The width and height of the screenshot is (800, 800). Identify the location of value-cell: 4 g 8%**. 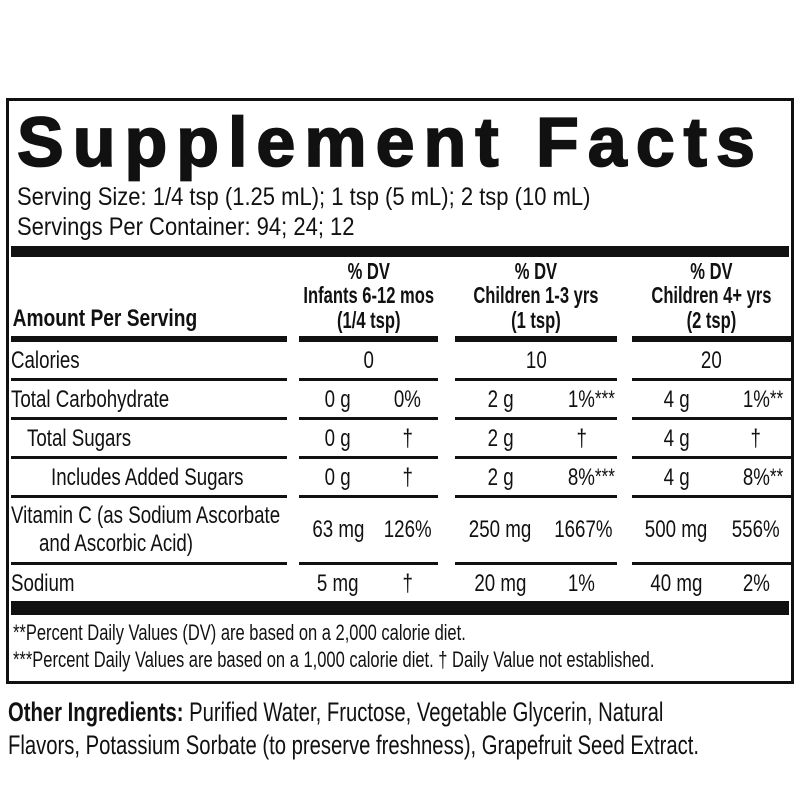
(711, 478).